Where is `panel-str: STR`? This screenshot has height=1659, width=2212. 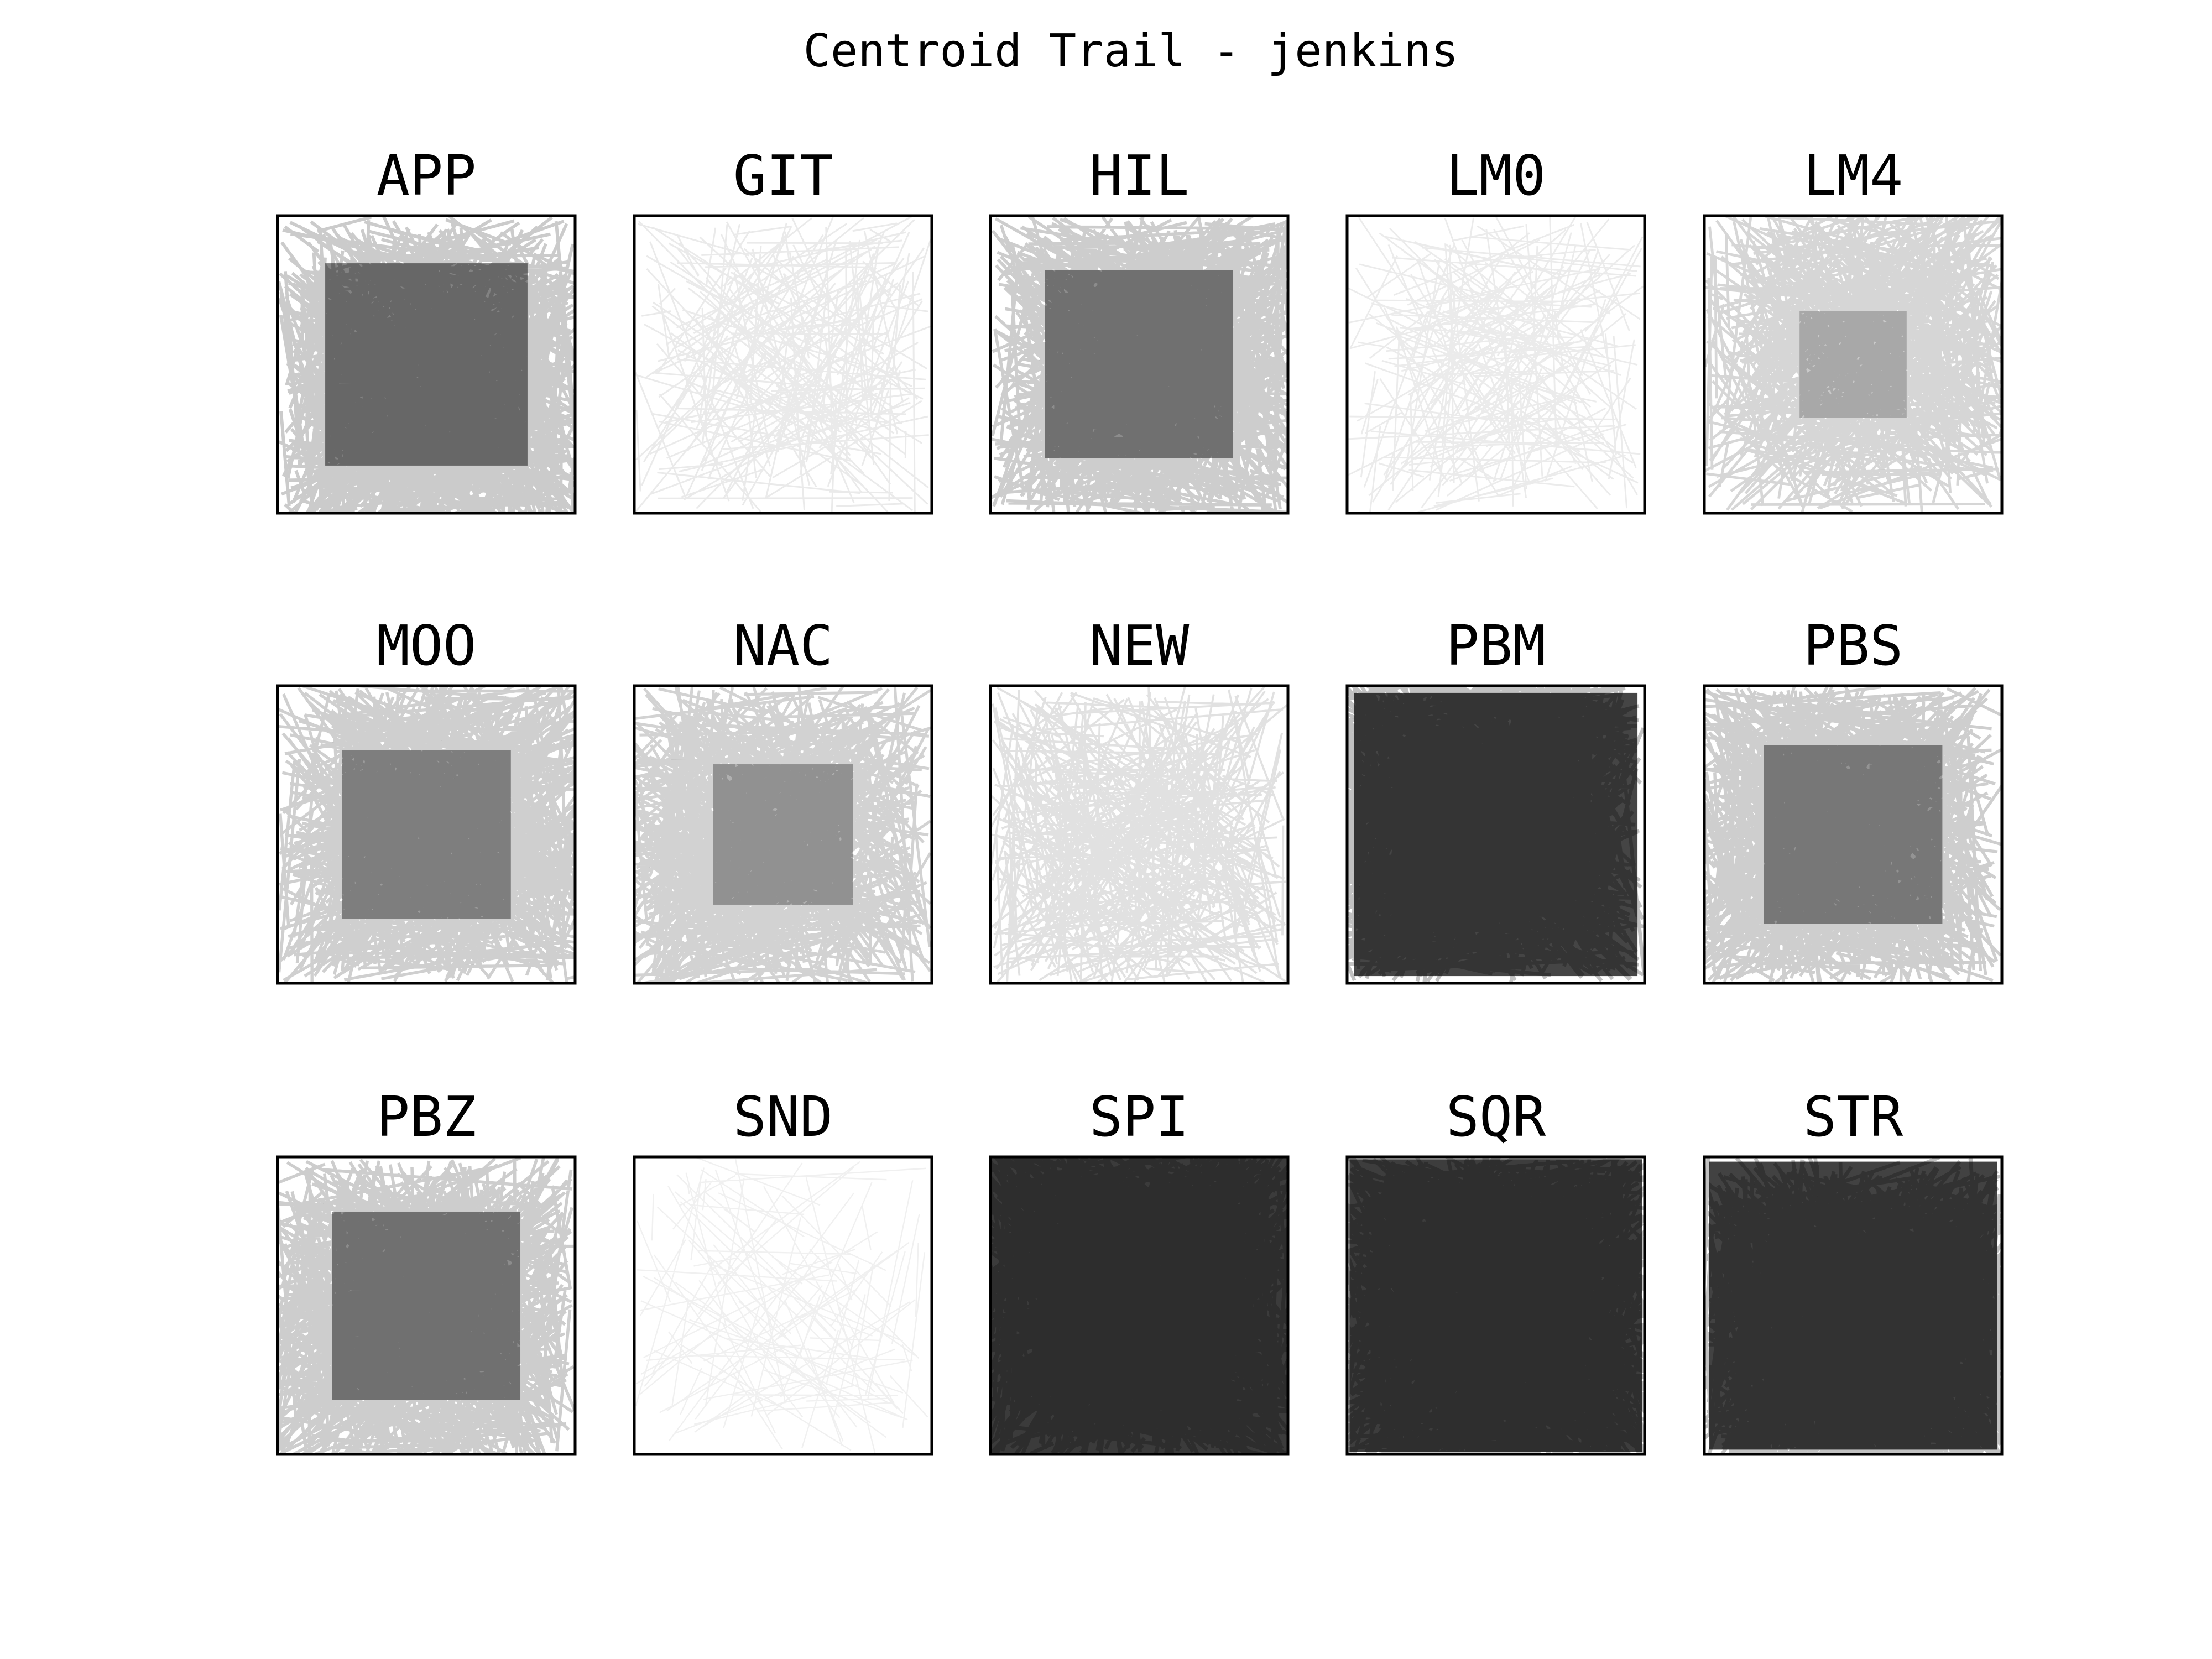 panel-str: STR is located at coordinates (1854, 1270).